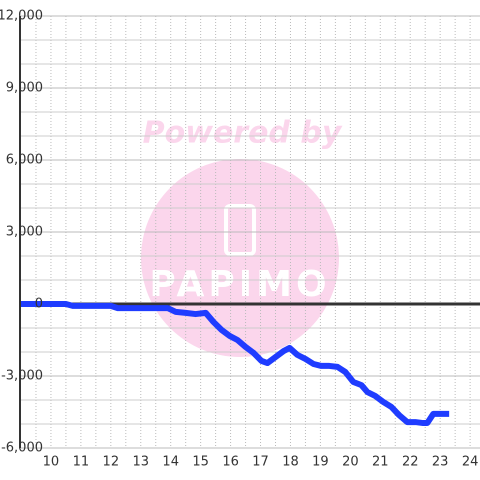 The width and height of the screenshot is (480, 480). I want to click on x-tick-label: 22, so click(410, 462).